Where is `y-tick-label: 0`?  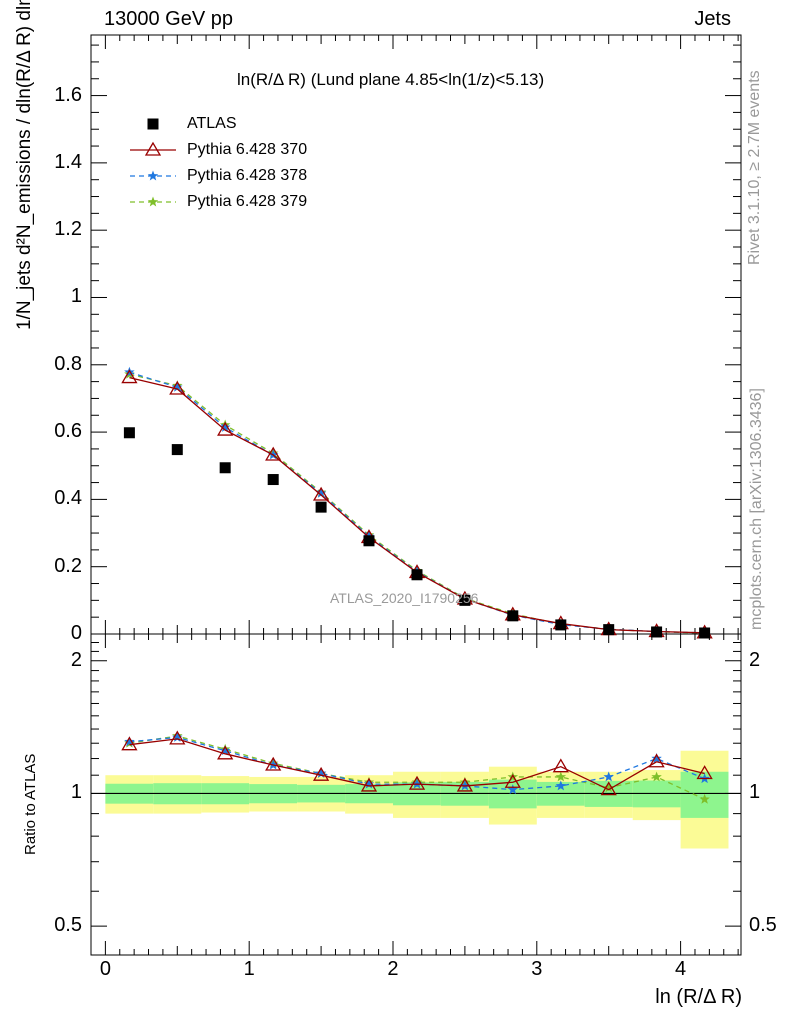 y-tick-label: 0 is located at coordinates (76, 633).